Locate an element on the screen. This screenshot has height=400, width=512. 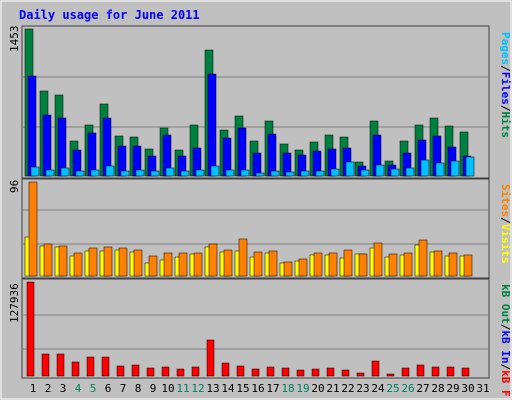
visits-legend: Sites/Visits is located at coordinates (505, 224).